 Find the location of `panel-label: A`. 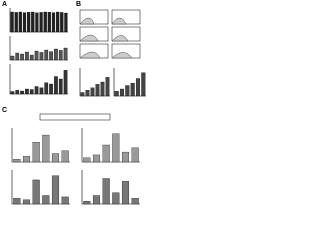

panel-label: A is located at coordinates (4, 4).